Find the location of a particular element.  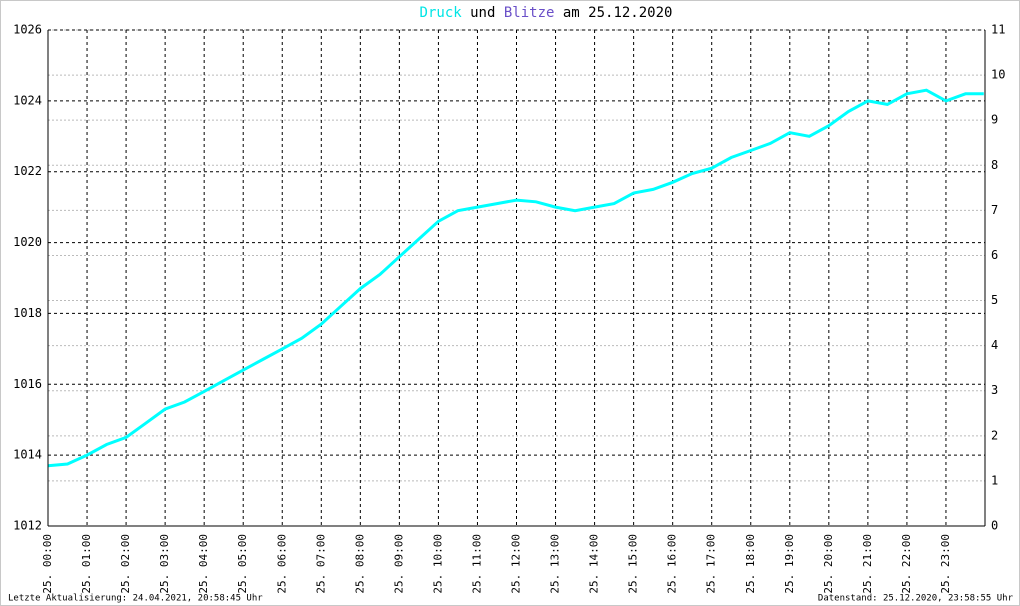

x-tick-label: 25. 18:00 is located at coordinates (750, 564).